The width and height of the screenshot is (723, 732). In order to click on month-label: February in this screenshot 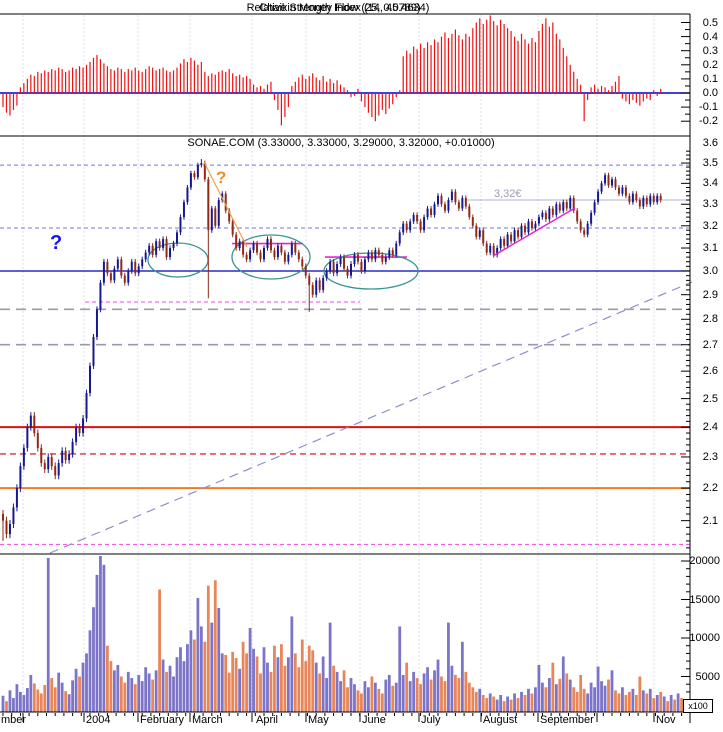, I will do `click(162, 720)`.